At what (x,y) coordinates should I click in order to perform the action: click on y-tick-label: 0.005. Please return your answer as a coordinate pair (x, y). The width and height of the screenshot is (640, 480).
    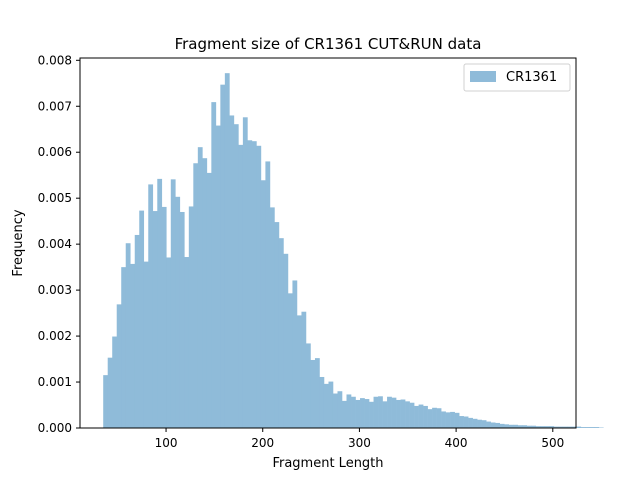
    Looking at the image, I should click on (55, 198).